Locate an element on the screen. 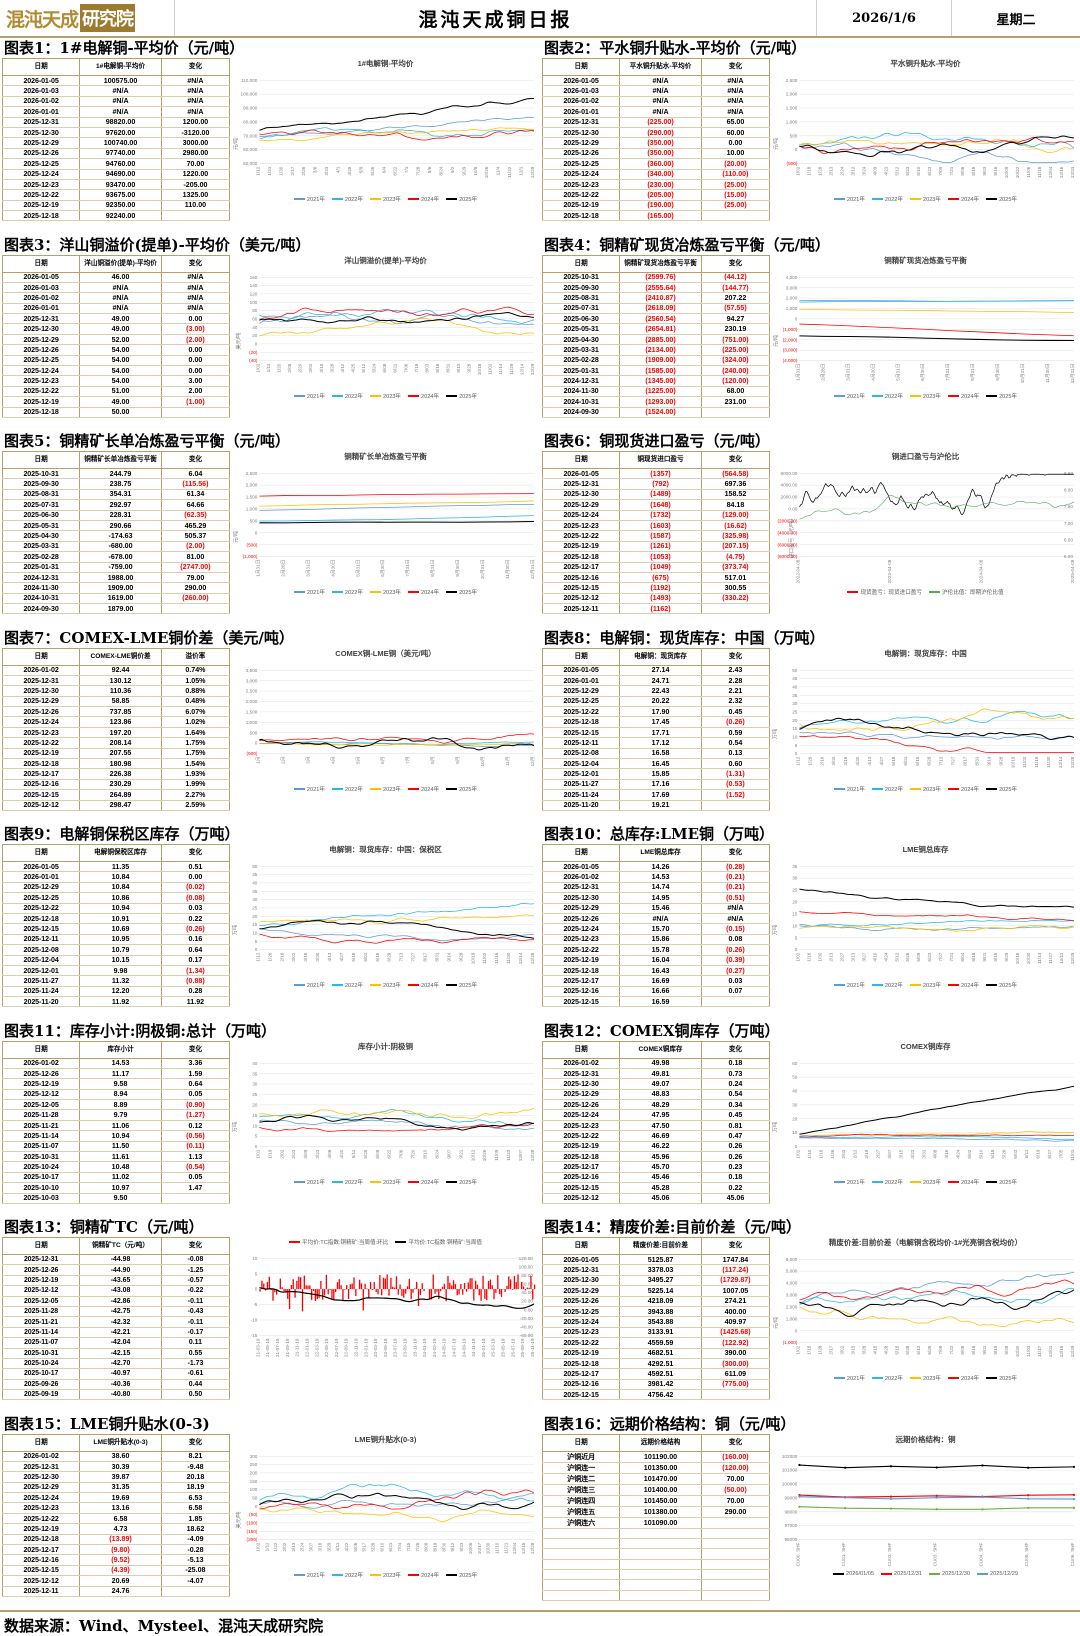 Image resolution: width=1080 pixels, height=1636 pixels. table-cell: 12.20 is located at coordinates (121, 991).